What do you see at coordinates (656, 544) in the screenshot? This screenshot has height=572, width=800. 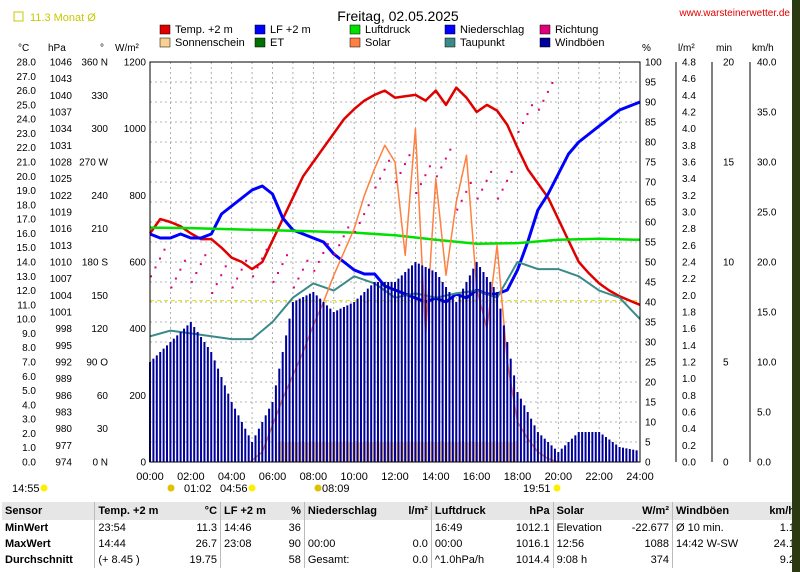 I see `stats-cell: 1088` at bounding box center [656, 544].